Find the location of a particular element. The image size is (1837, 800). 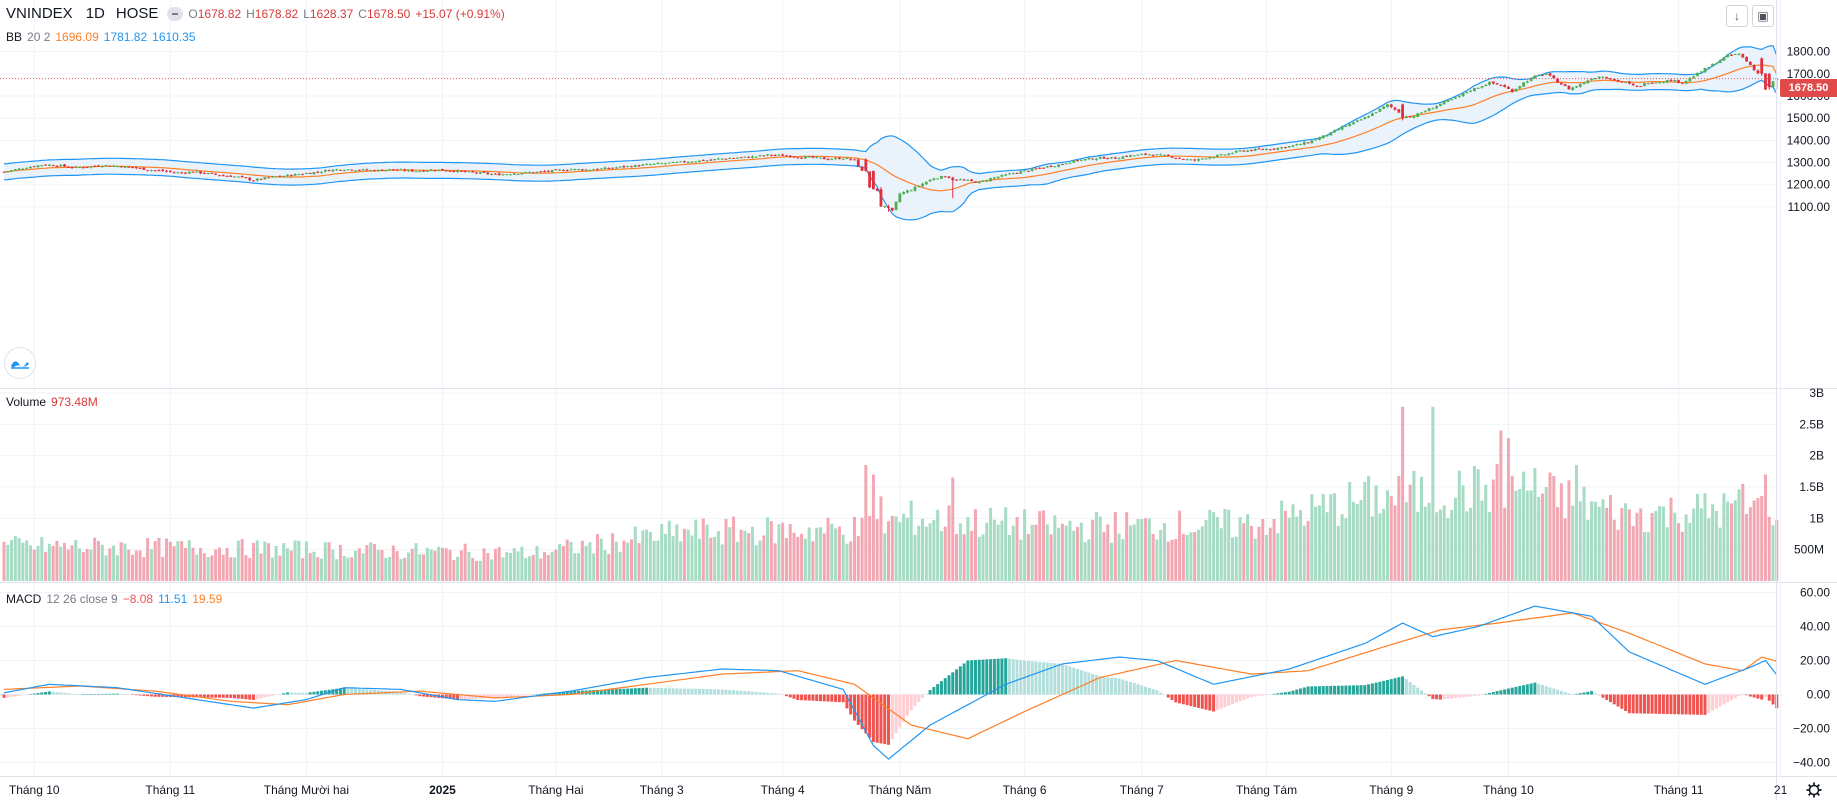

download-button: ↓ is located at coordinates (1737, 16).